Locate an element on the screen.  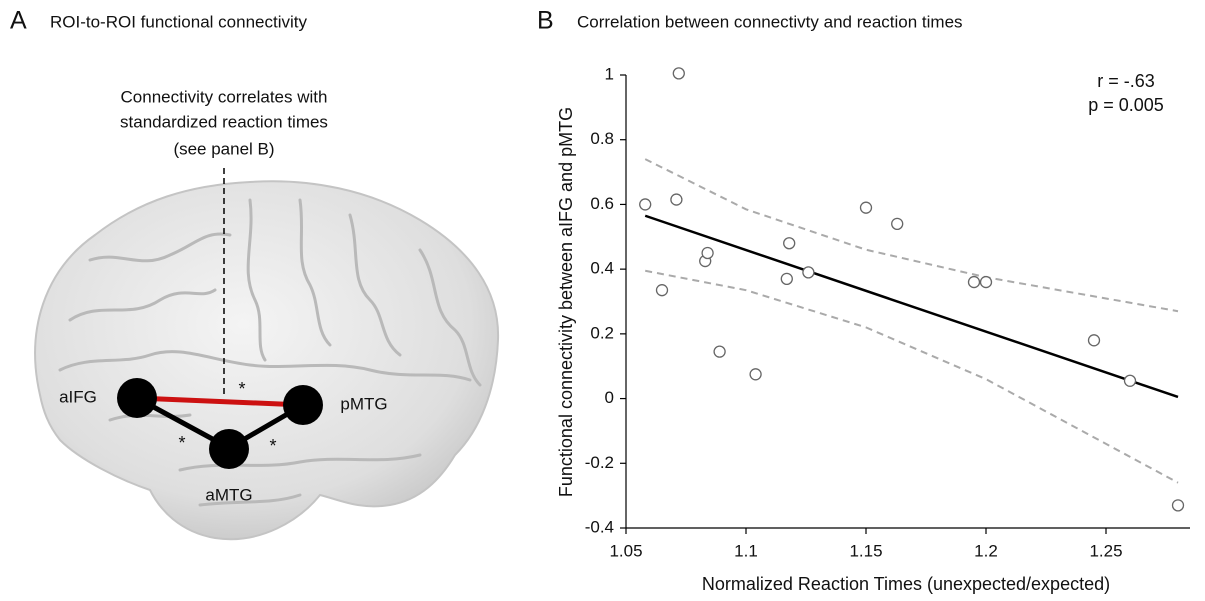
y-tick-label: -0.4 is located at coordinates (599, 526).